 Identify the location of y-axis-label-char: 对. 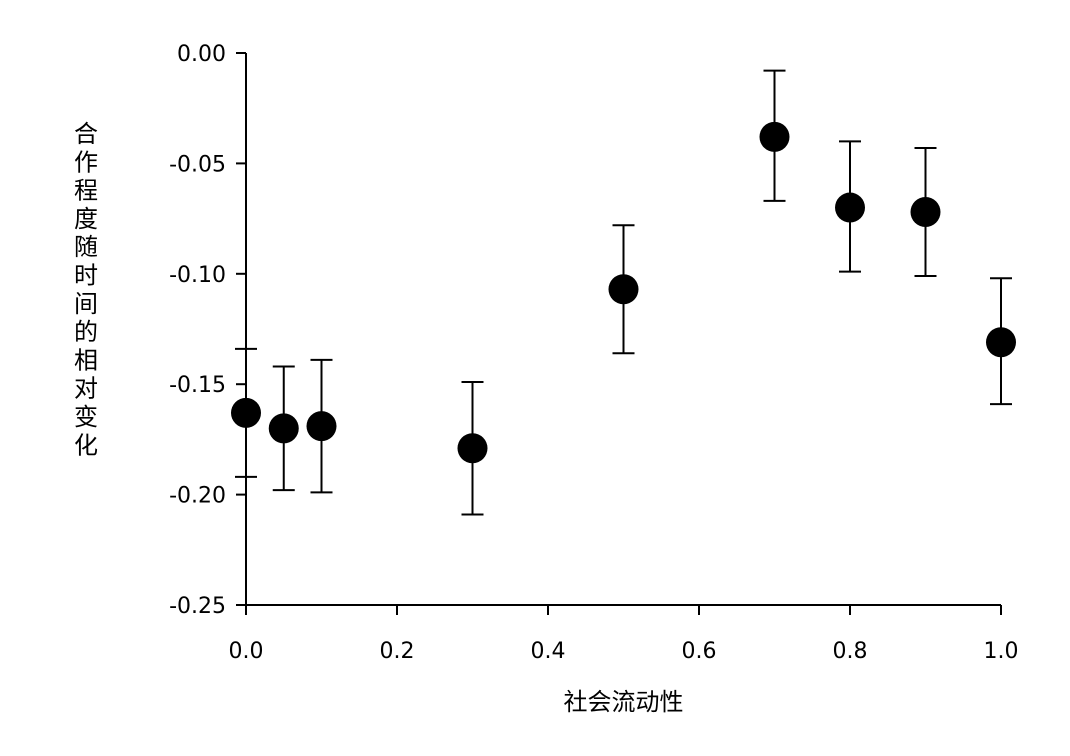
(86, 389).